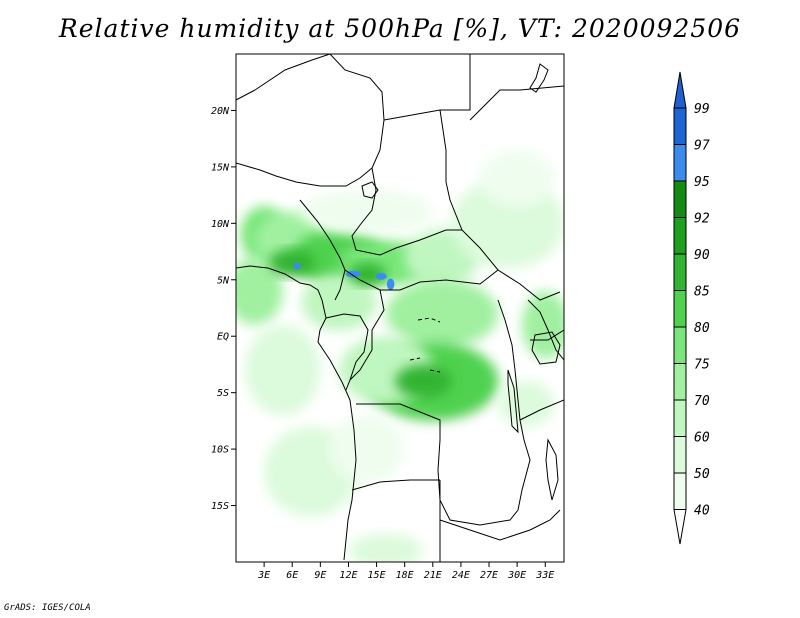 This screenshot has height=618, width=800. I want to click on lon-tick-label: 33E, so click(544, 575).